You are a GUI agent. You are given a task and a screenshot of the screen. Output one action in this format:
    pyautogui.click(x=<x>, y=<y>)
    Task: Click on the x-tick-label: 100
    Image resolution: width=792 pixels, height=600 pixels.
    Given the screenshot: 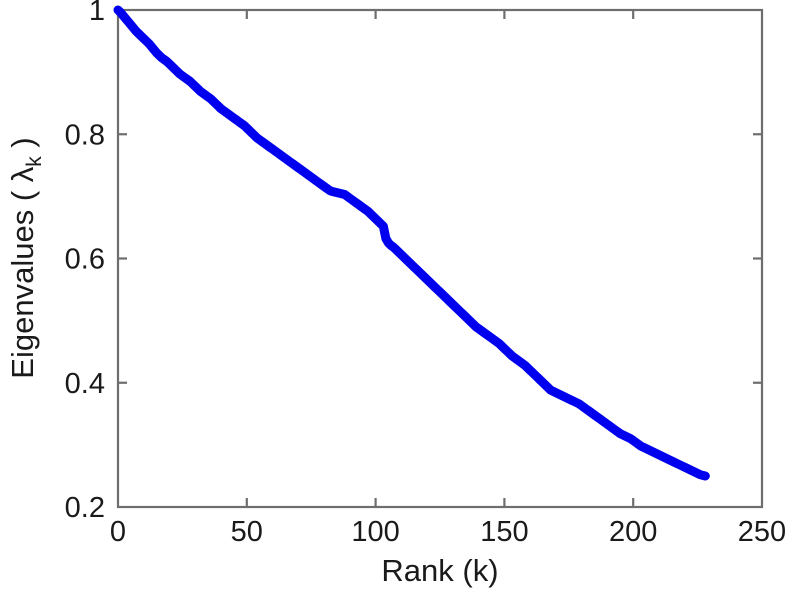 What is the action you would take?
    pyautogui.click(x=375, y=532)
    